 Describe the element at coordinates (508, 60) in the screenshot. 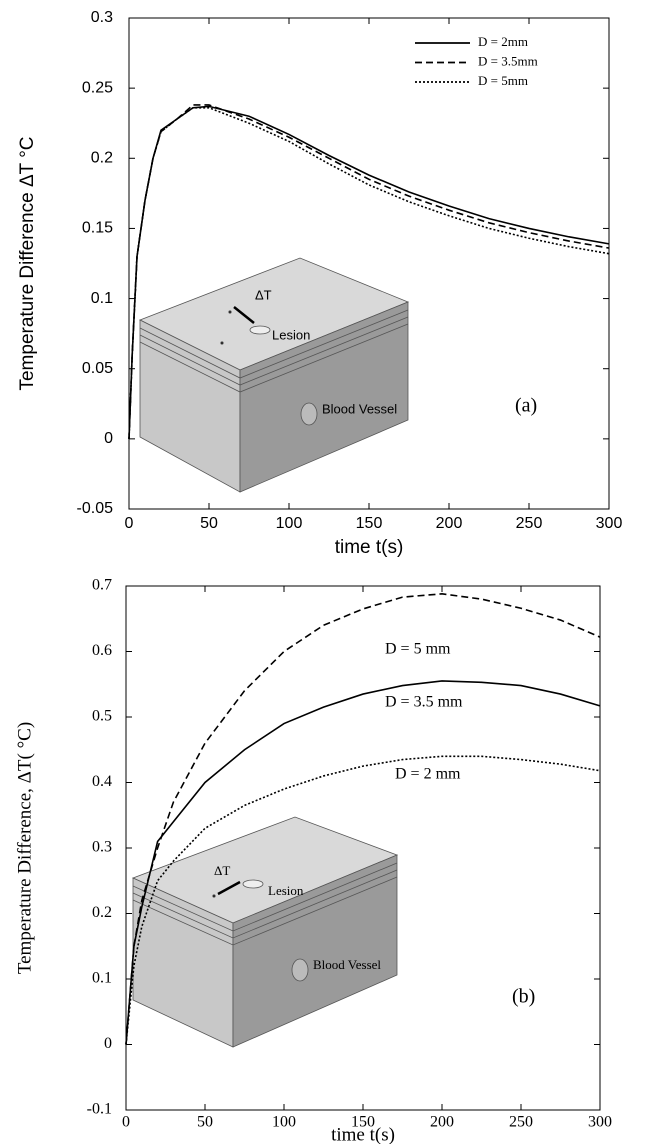

I see `legend-label: D = 3.5mm` at that location.